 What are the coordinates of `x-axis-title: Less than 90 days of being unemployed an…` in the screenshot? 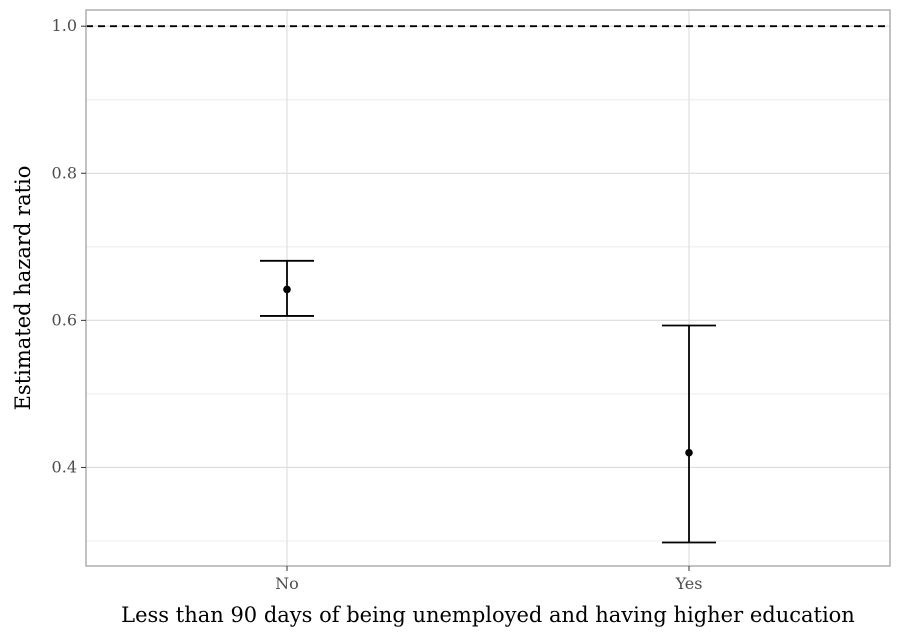 It's located at (488, 615).